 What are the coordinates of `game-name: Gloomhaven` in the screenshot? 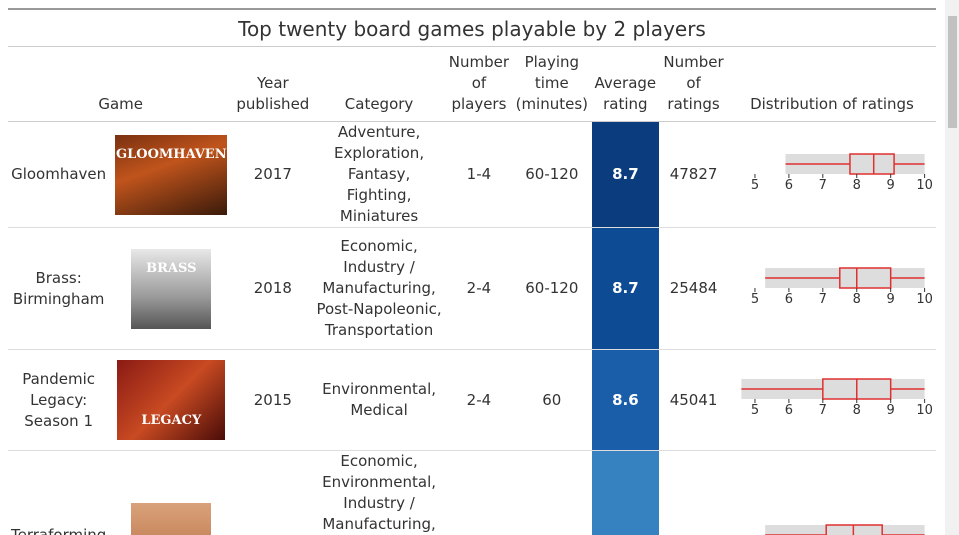 It's located at (59, 174).